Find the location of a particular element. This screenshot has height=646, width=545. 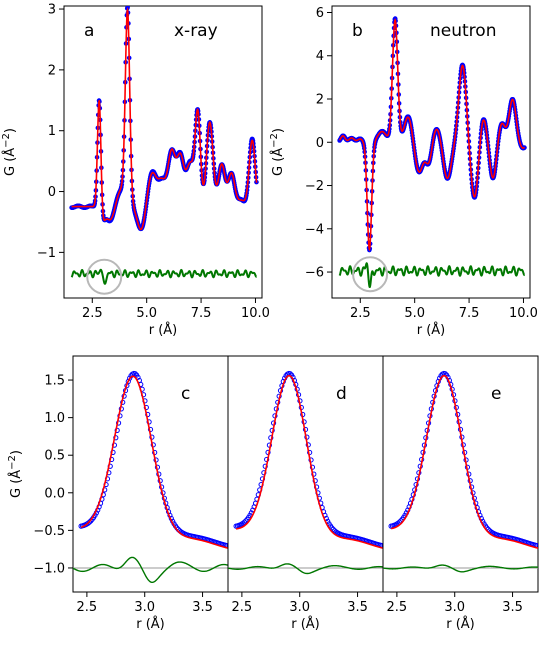

panel-letter-c: c is located at coordinates (185, 394).